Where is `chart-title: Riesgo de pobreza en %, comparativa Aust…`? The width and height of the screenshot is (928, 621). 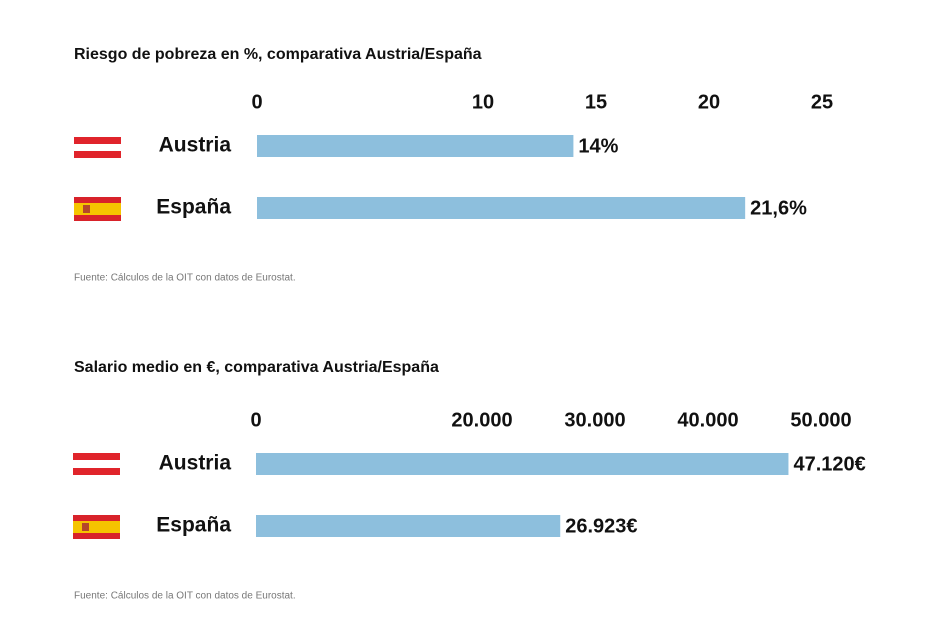 chart-title: Riesgo de pobreza en %, comparativa Aust… is located at coordinates (278, 54).